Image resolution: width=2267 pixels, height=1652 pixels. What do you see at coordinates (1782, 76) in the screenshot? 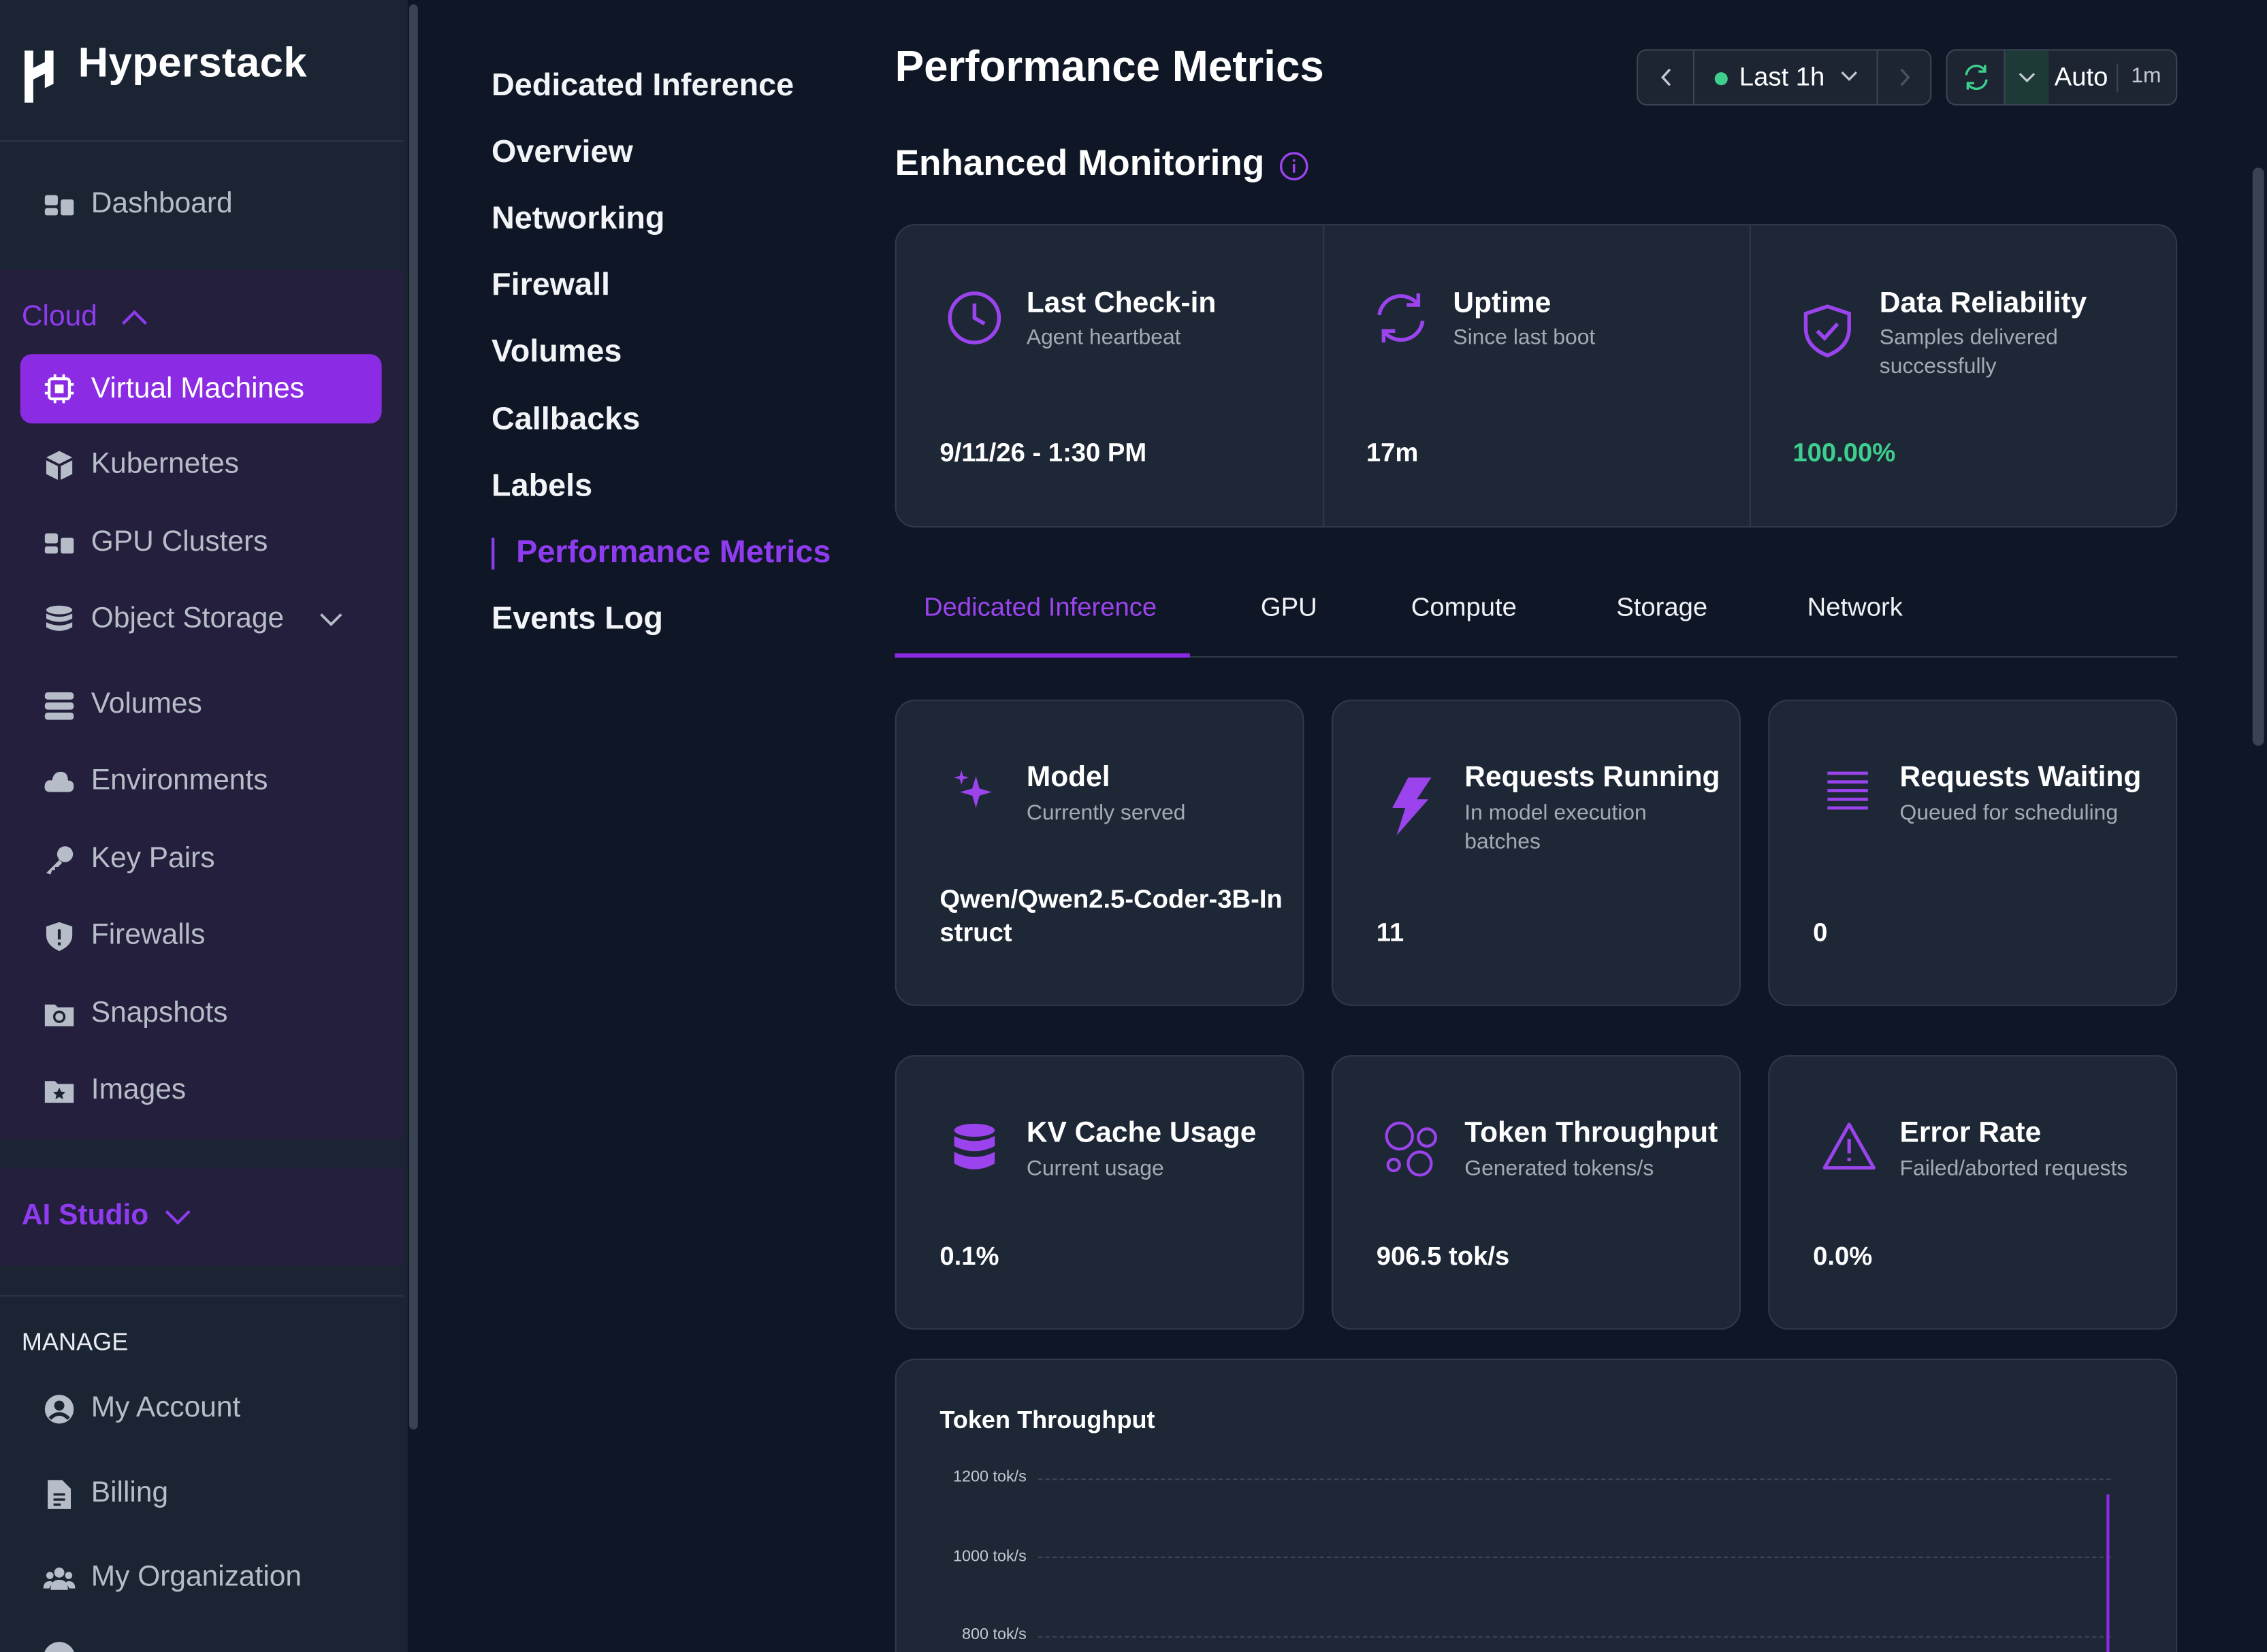
I see `time-range-value: Last 1h` at bounding box center [1782, 76].